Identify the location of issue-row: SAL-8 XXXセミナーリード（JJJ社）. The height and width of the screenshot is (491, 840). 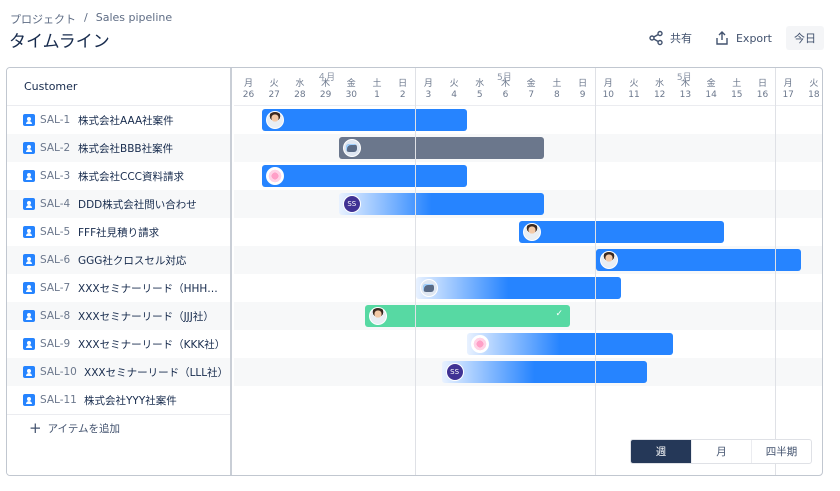
(118, 316).